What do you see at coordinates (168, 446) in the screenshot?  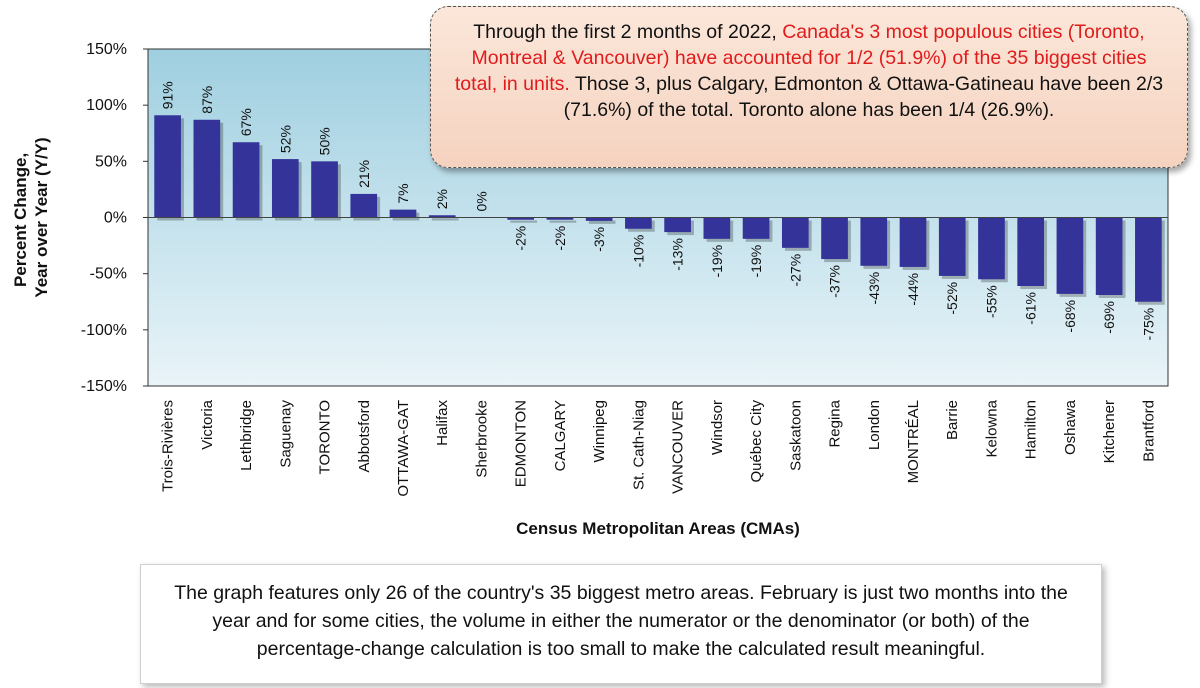 I see `x-tick-label: Trois-Rivières` at bounding box center [168, 446].